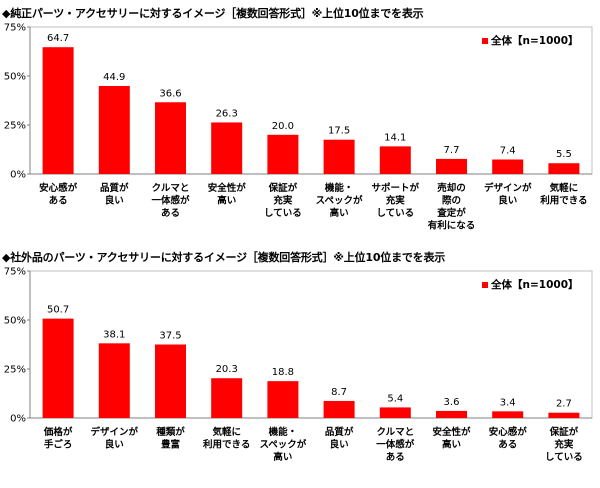 Image resolution: width=600 pixels, height=488 pixels. I want to click on data-label: 5.5, so click(564, 154).